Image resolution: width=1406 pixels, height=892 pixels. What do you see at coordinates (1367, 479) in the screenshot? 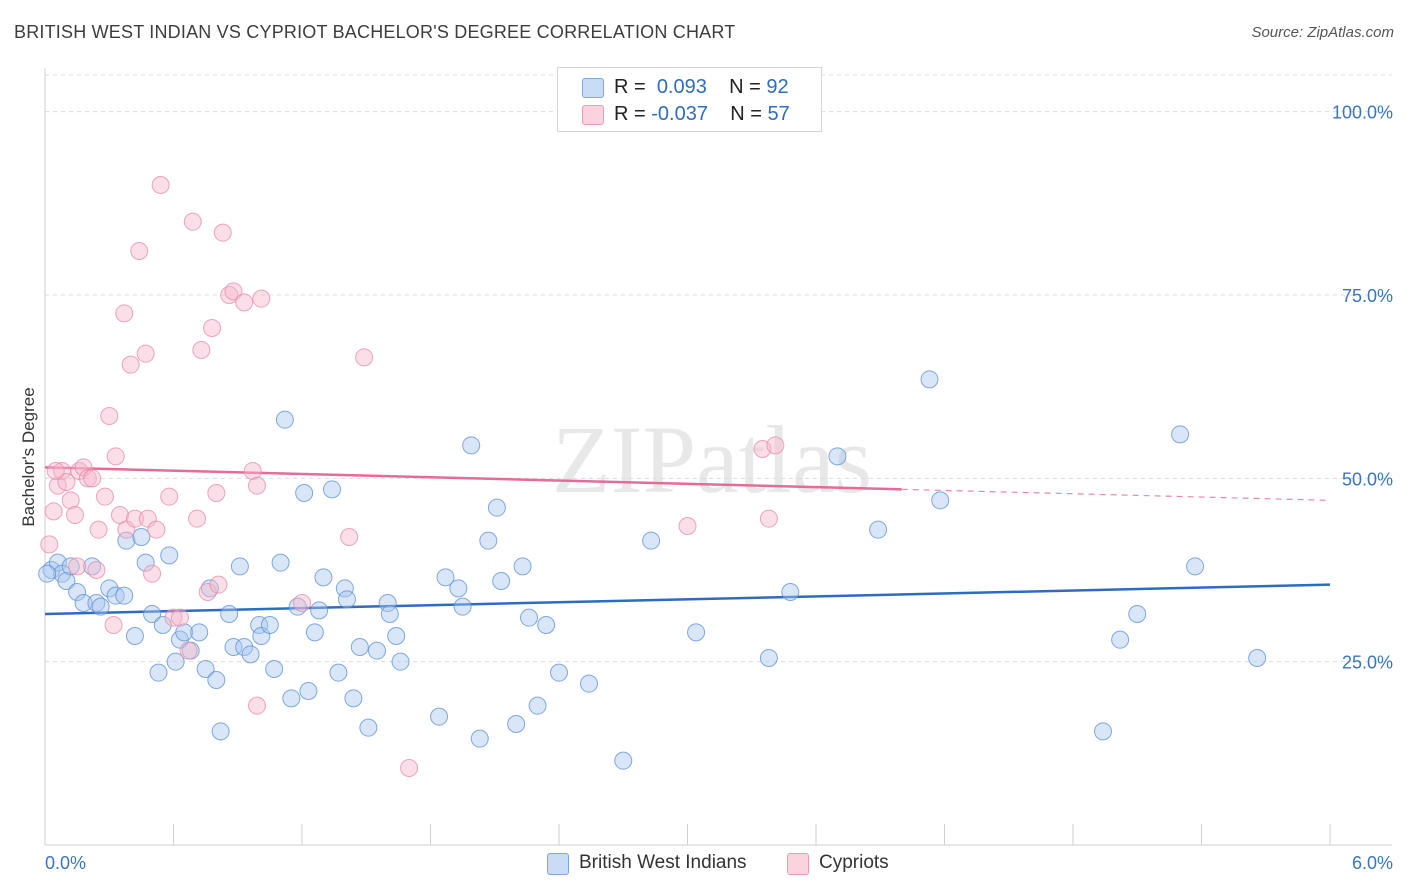
I see `y-tick-label: 50.0%` at bounding box center [1367, 479].